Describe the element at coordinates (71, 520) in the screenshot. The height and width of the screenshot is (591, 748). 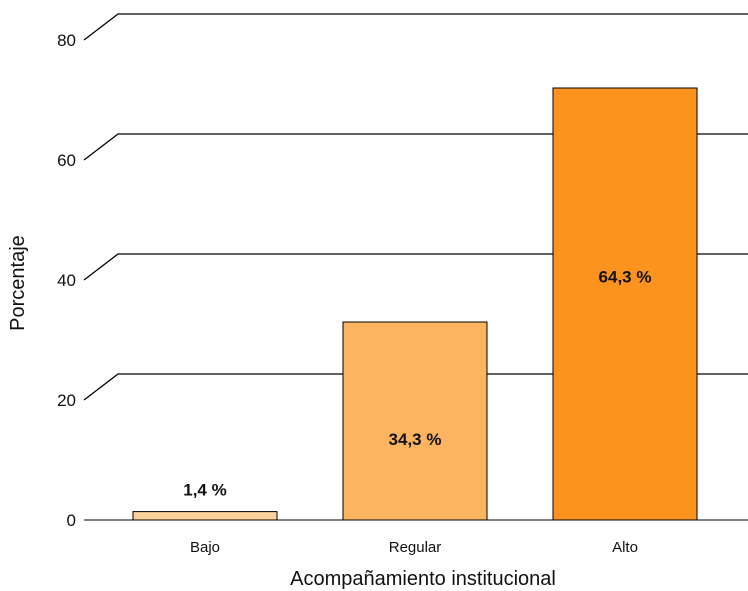
I see `y-tick-label: 0` at that location.